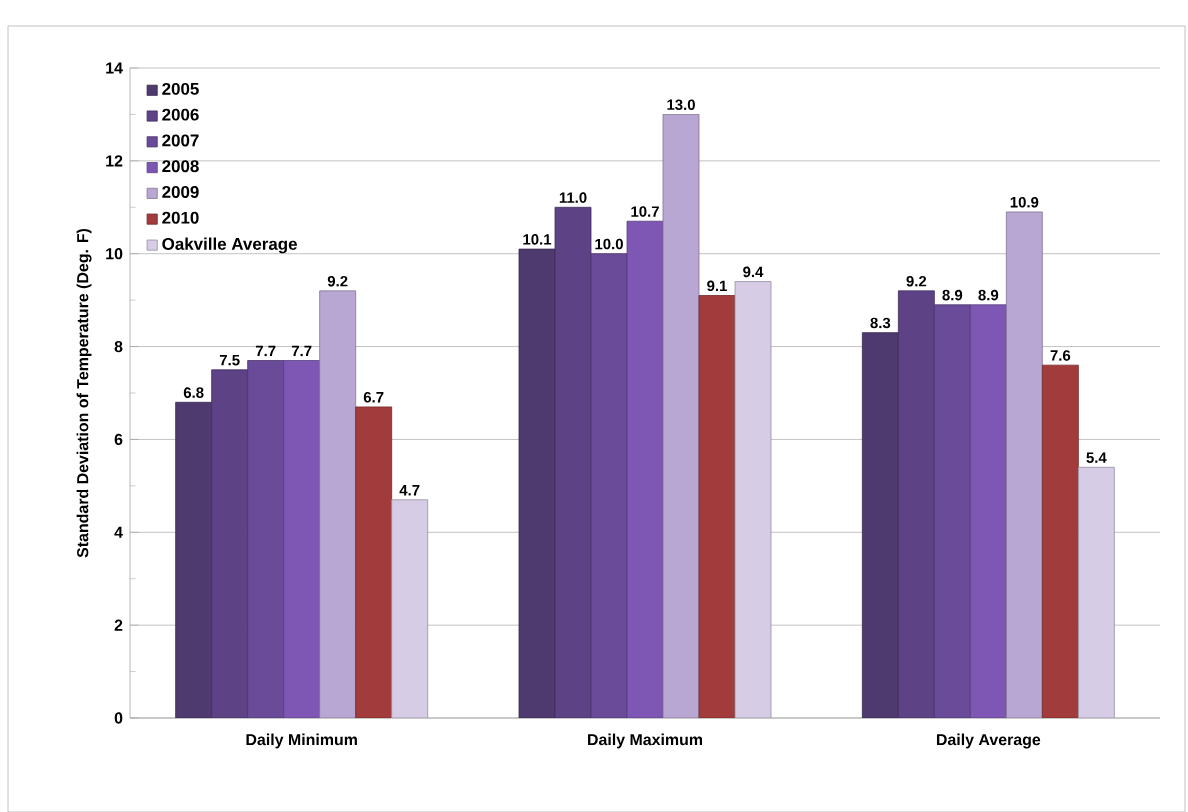 The height and width of the screenshot is (812, 1188). What do you see at coordinates (1024, 202) in the screenshot?
I see `data-label: 10.9` at bounding box center [1024, 202].